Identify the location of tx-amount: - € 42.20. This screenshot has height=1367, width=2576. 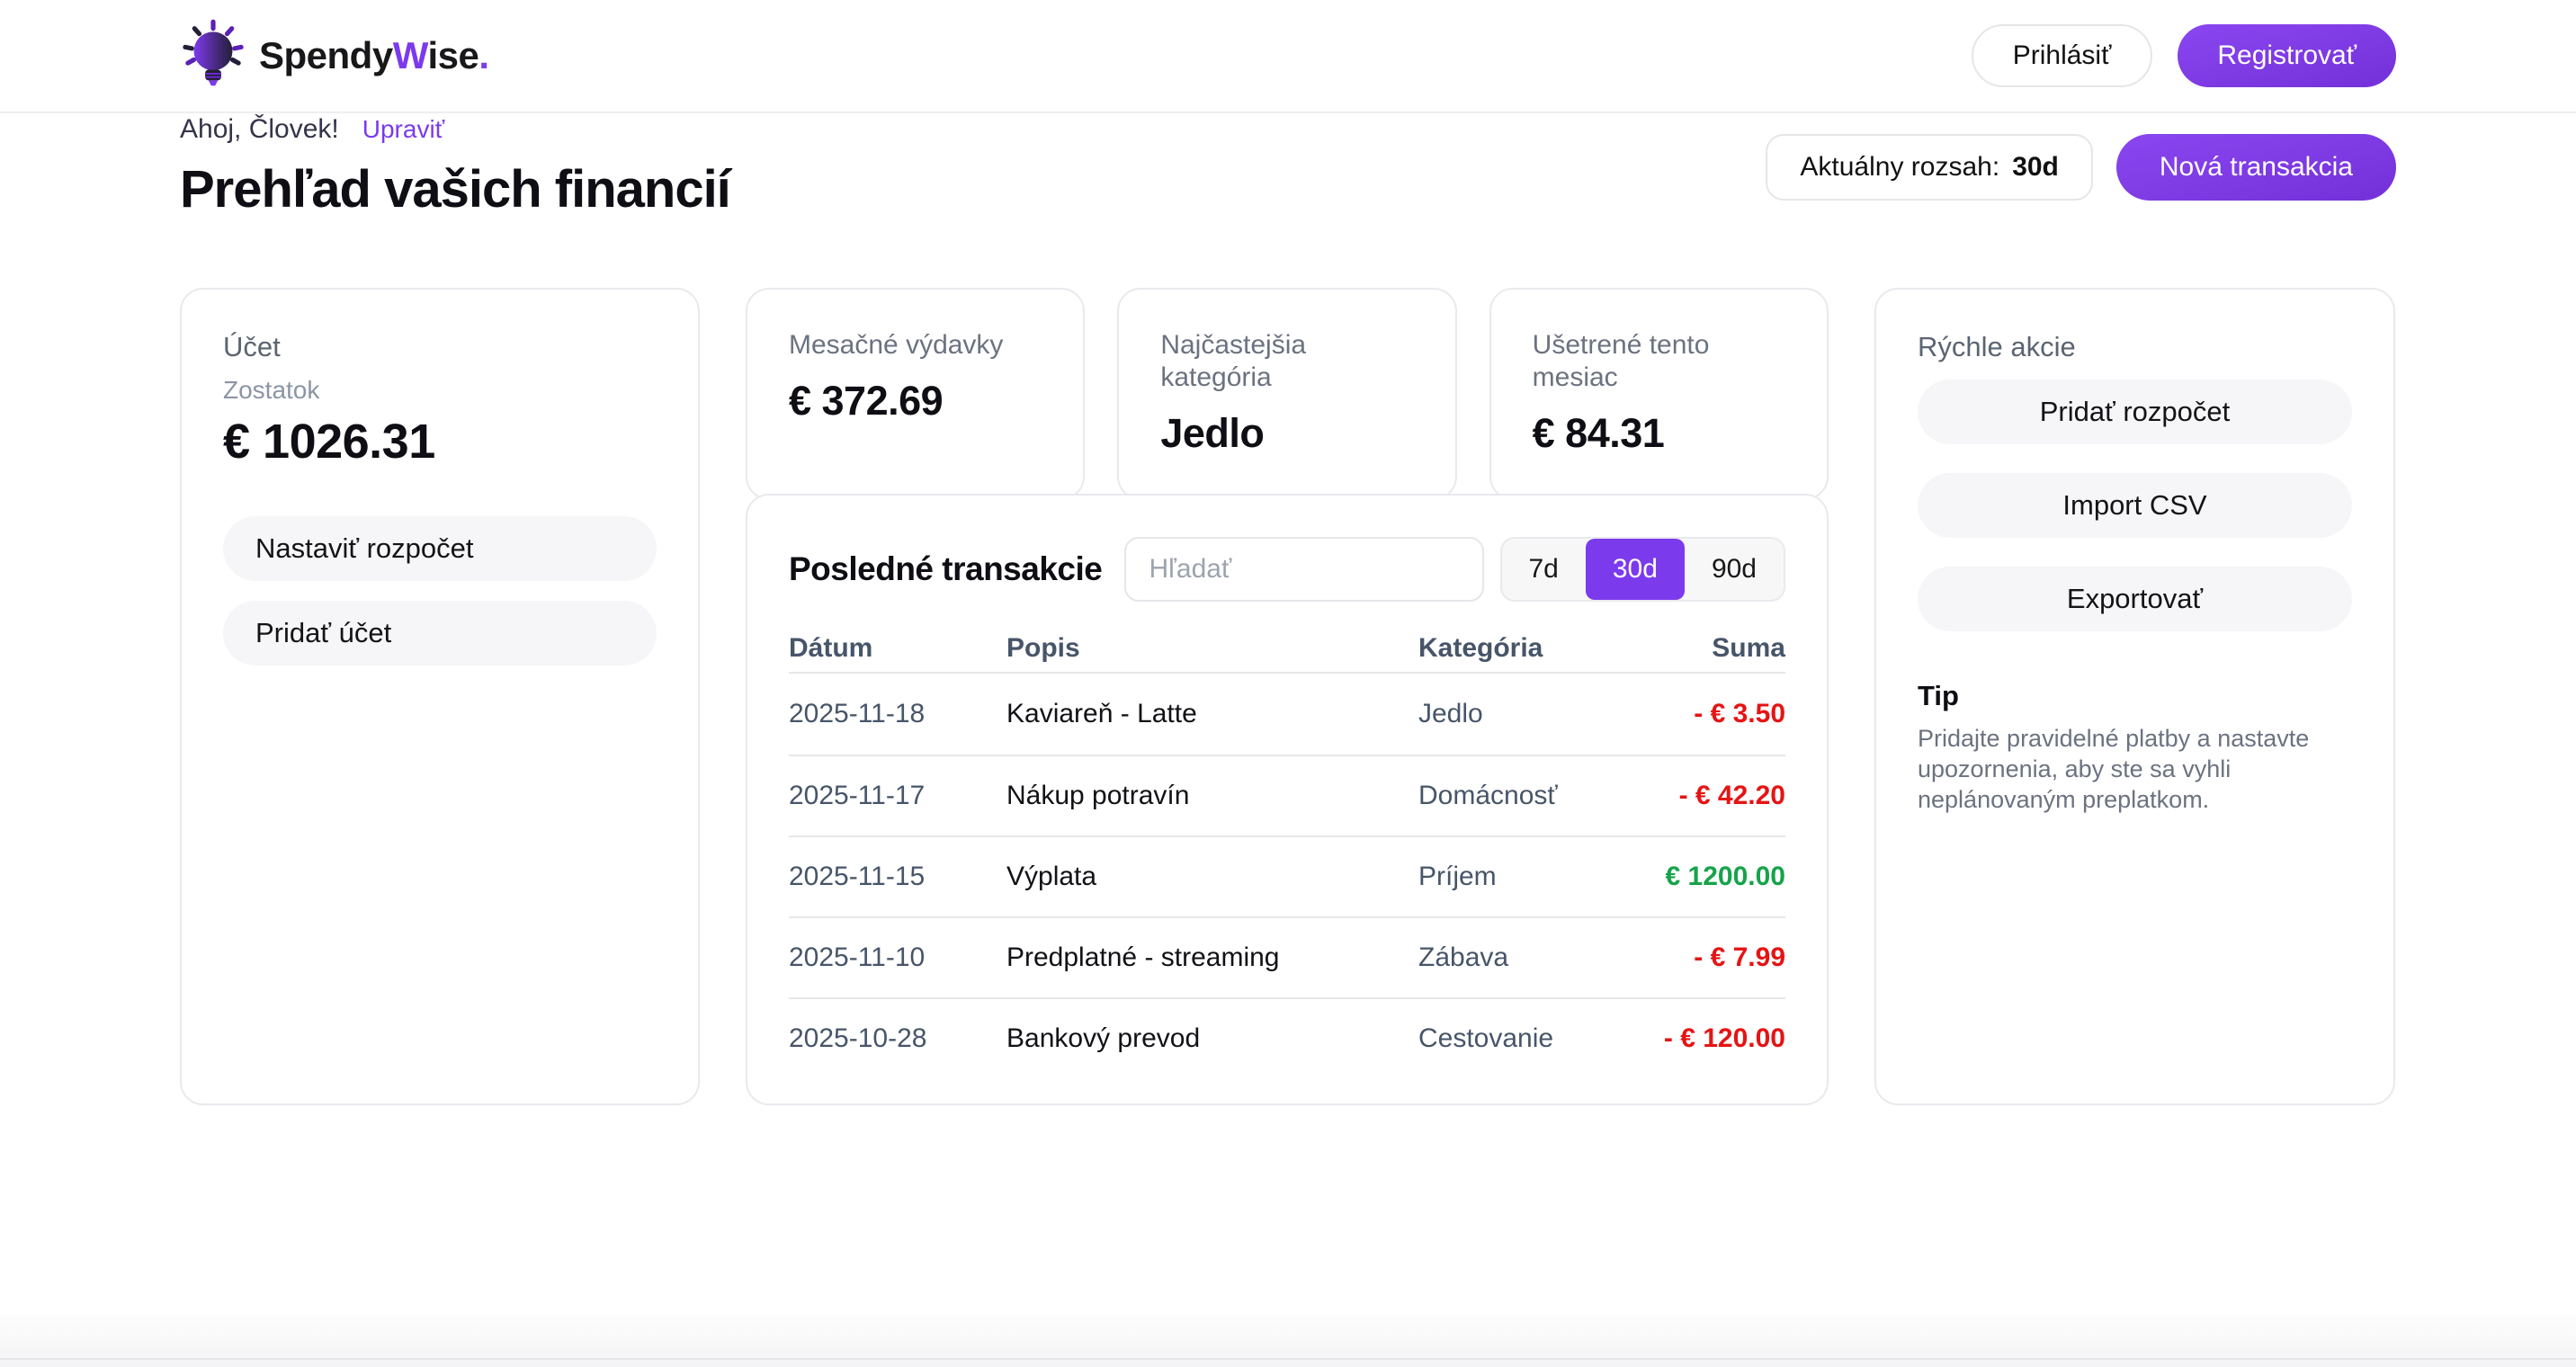
(1731, 795).